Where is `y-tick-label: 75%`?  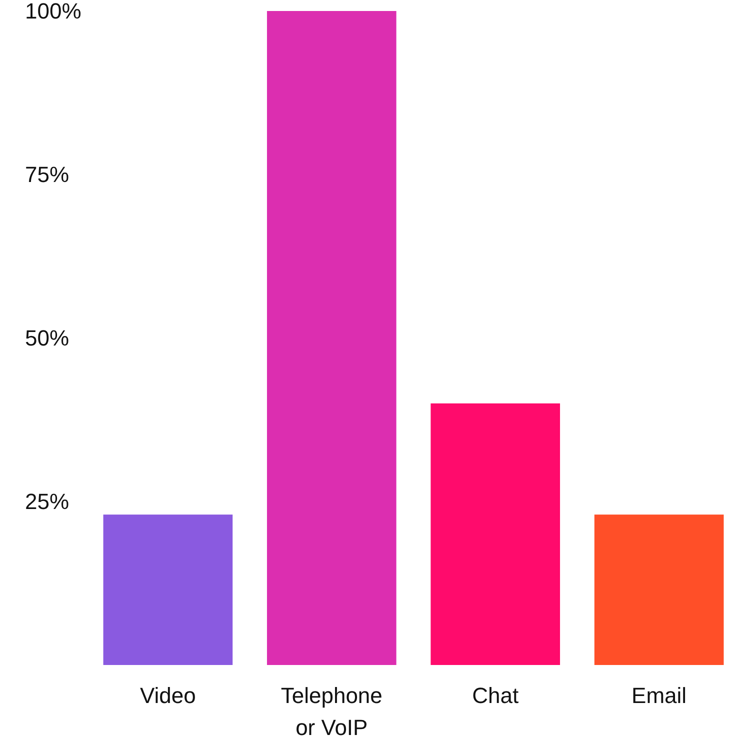 y-tick-label: 75% is located at coordinates (47, 175).